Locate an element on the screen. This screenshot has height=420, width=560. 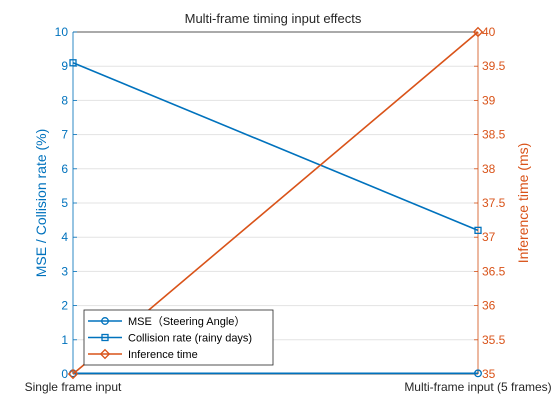
y-tick-label-right: 36 is located at coordinates (489, 306).